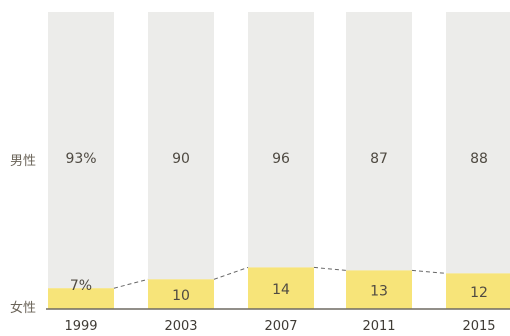  What do you see at coordinates (81, 150) in the screenshot?
I see `bar-segment-men-1999` at bounding box center [81, 150].